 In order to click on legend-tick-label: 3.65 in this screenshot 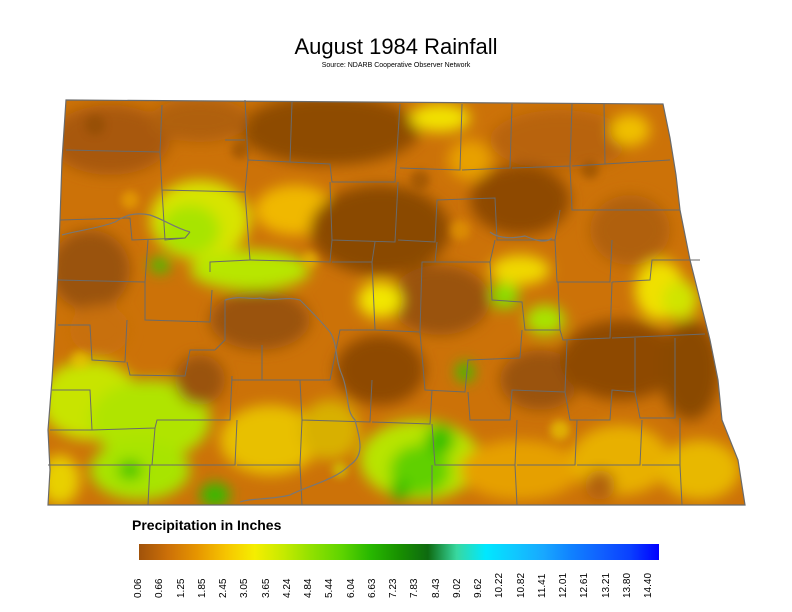, I will do `click(266, 588)`.